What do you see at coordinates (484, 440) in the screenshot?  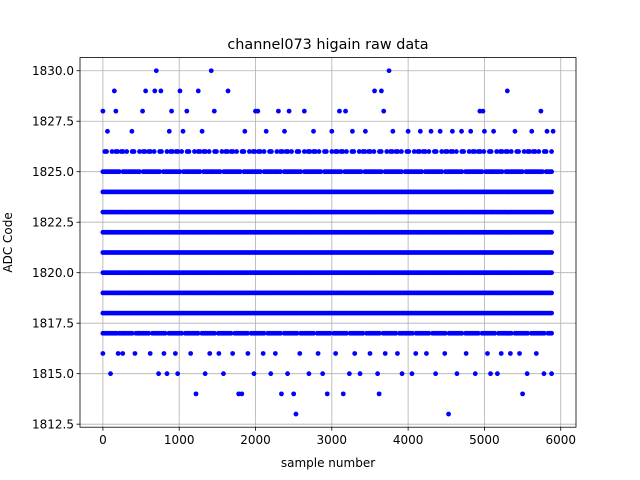 I see `x-tick-label: 5000` at bounding box center [484, 440].